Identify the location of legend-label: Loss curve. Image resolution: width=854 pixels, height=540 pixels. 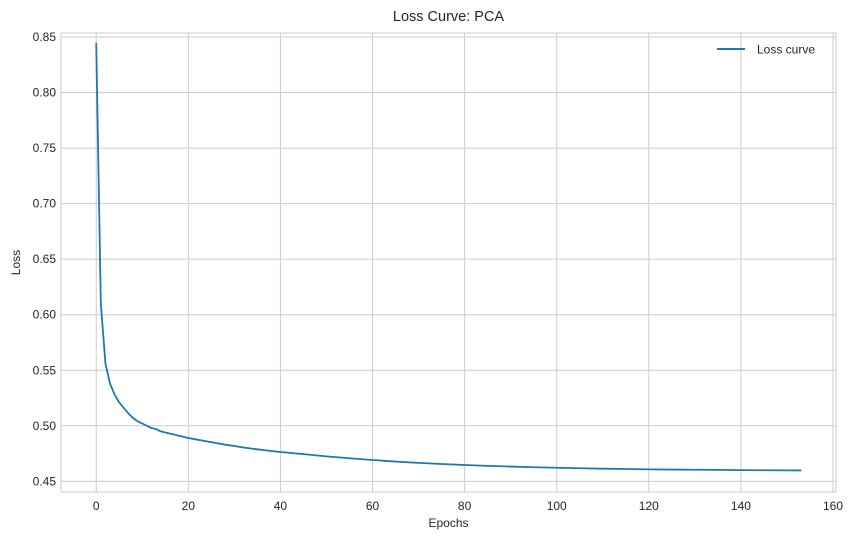
(786, 50).